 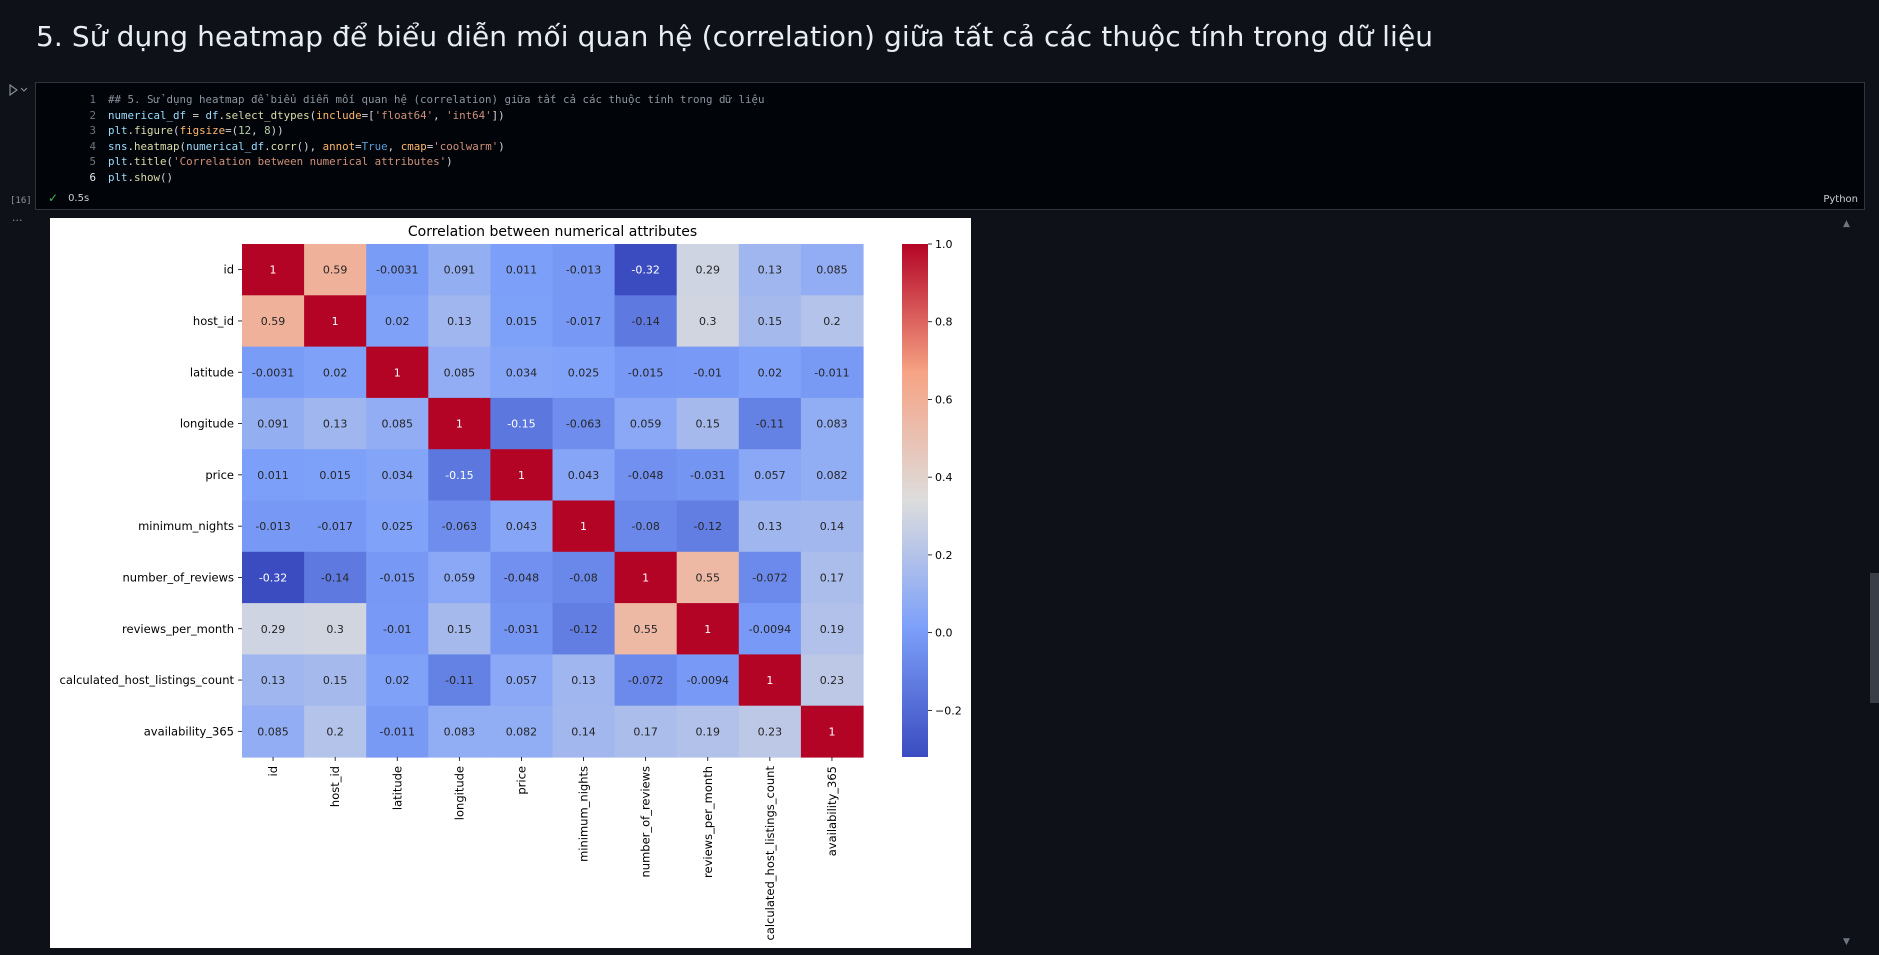 I want to click on run-cell-button, so click(x=19, y=91).